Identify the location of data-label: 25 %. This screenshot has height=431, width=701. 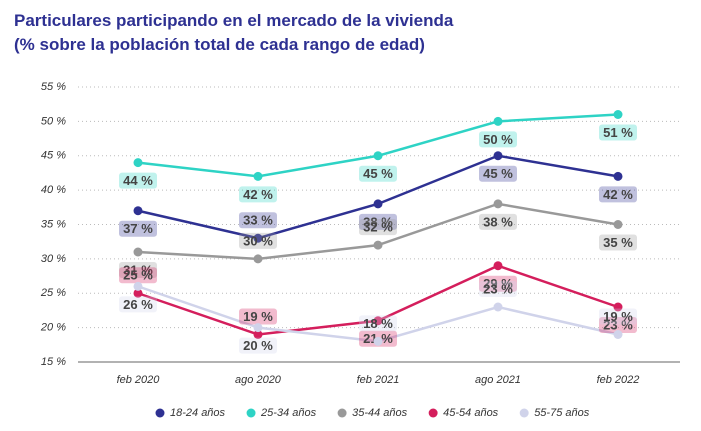
(138, 275).